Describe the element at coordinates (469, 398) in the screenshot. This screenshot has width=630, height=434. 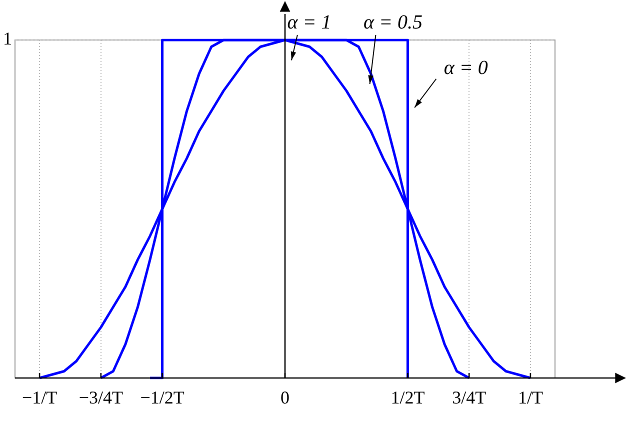
I see `x-tick-label: 3/4T` at that location.